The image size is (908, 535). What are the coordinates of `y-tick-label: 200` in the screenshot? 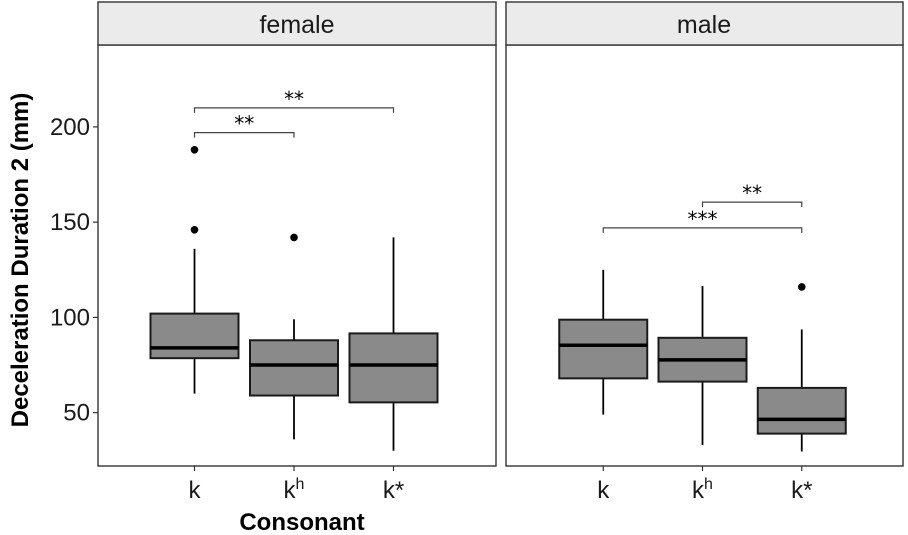 It's located at (70, 127).